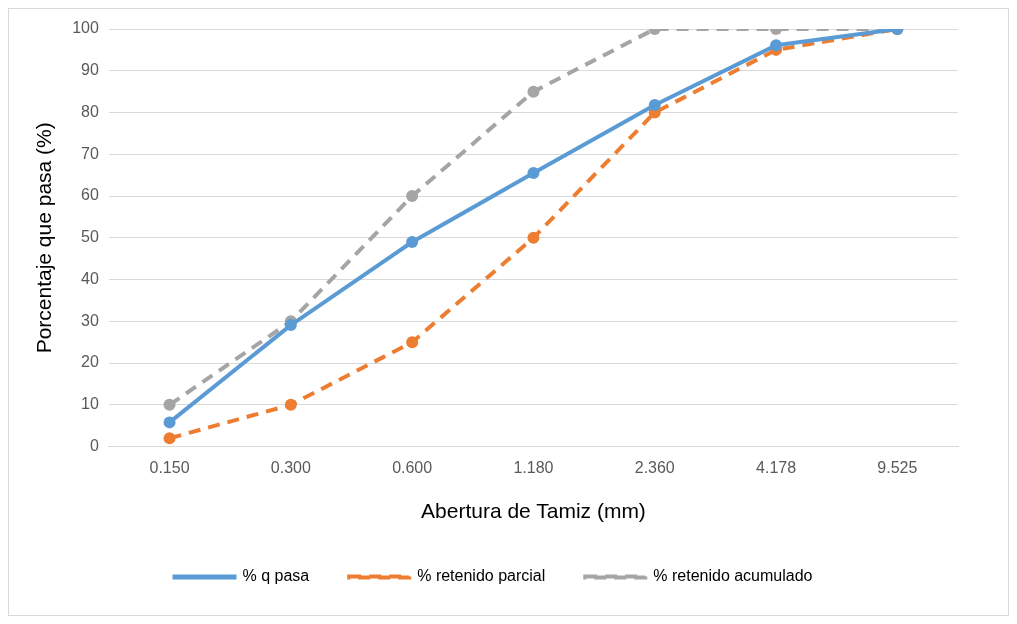 The height and width of the screenshot is (624, 1017). What do you see at coordinates (654, 467) in the screenshot?
I see `x-tick-label: 2.360` at bounding box center [654, 467].